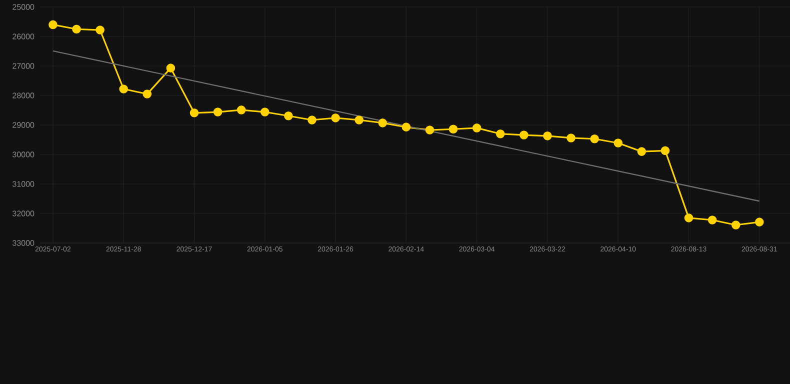 The height and width of the screenshot is (384, 790). What do you see at coordinates (23, 184) in the screenshot?
I see `y-tick-label: 31000` at bounding box center [23, 184].